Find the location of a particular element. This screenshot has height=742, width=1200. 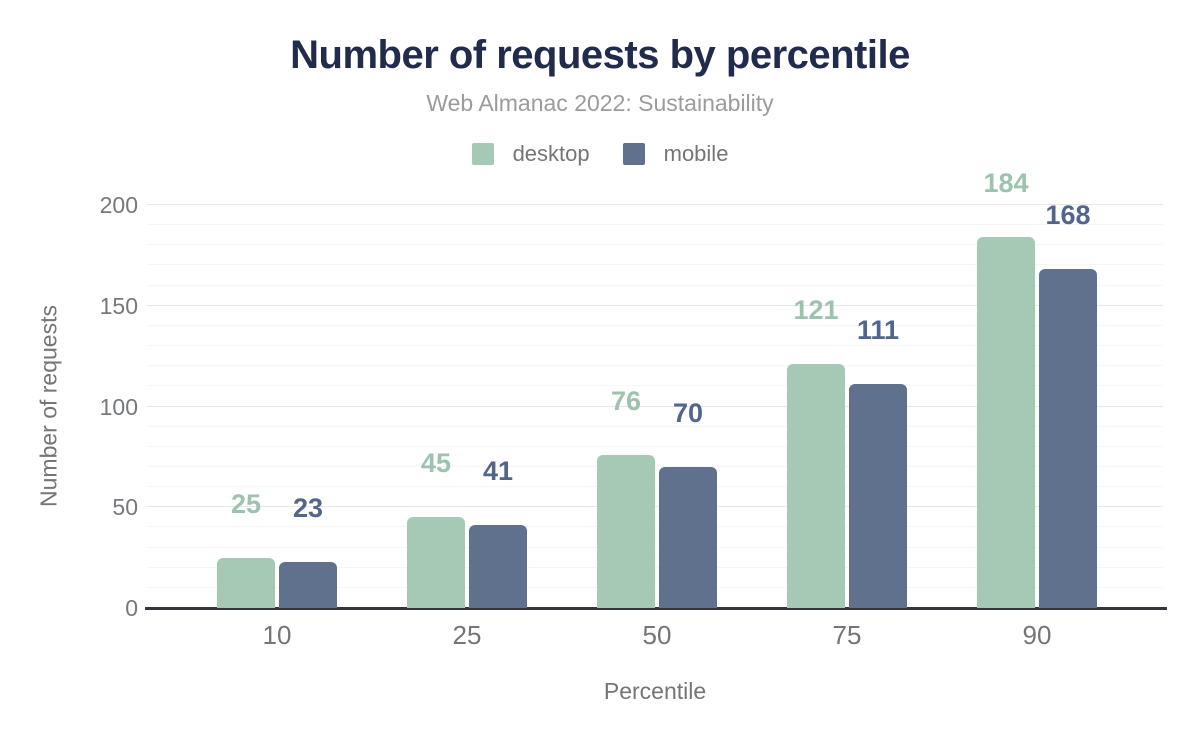

legend-label: mobile is located at coordinates (696, 153).